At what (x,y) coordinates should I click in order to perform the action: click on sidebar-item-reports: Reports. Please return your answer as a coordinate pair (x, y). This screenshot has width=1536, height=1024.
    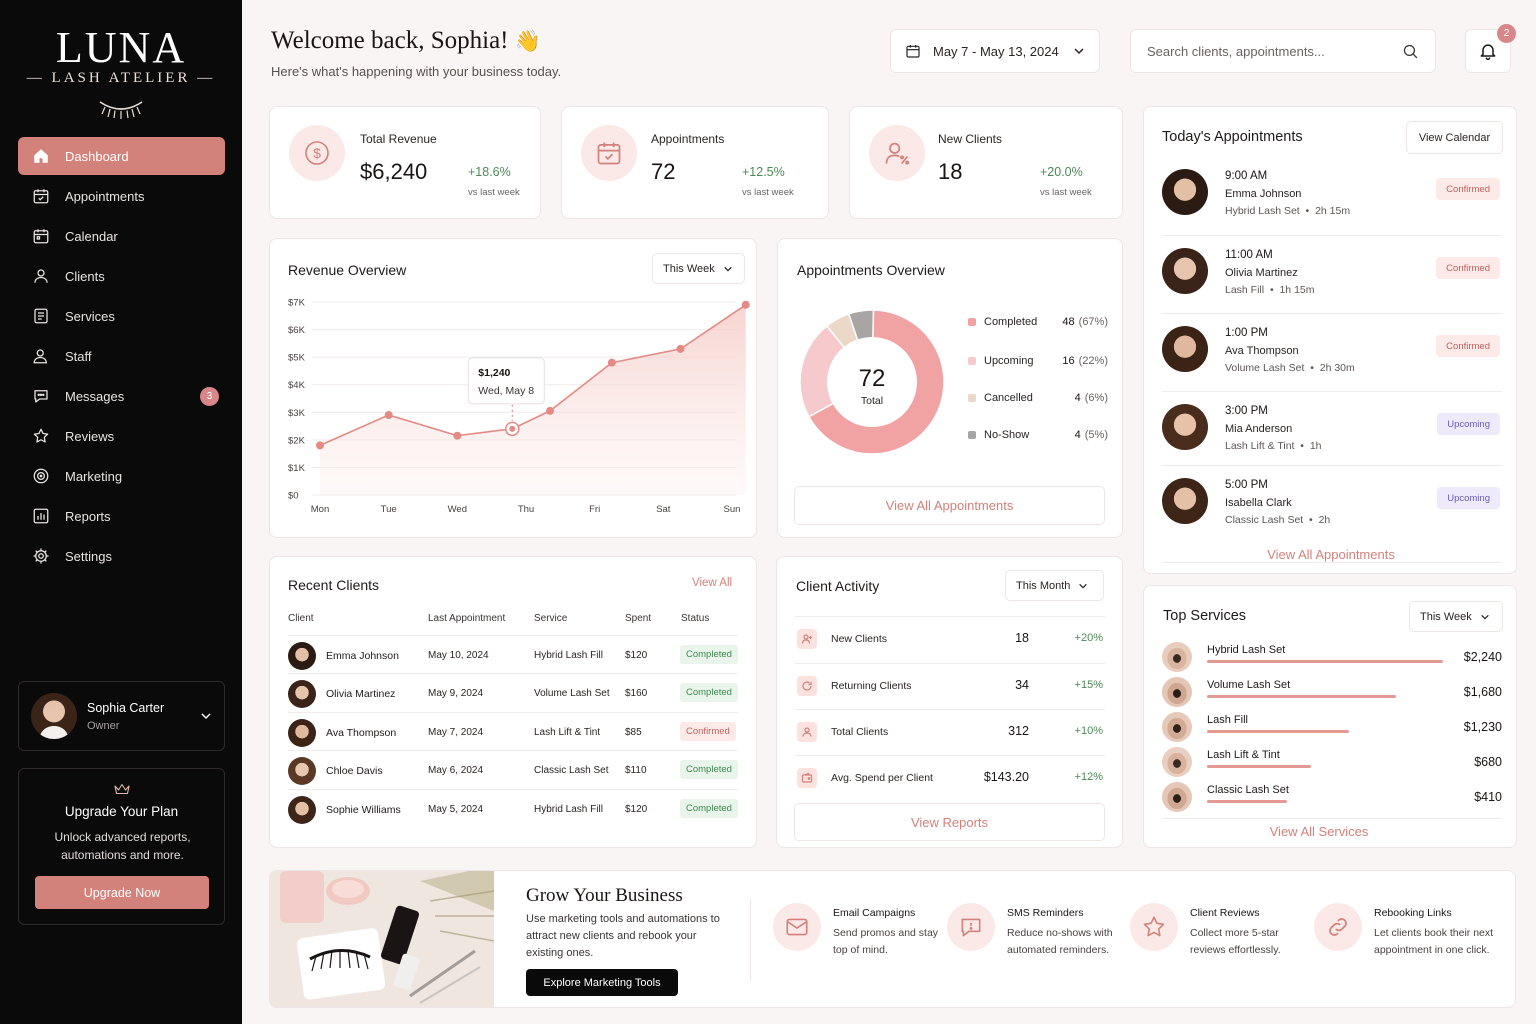
    Looking at the image, I should click on (121, 516).